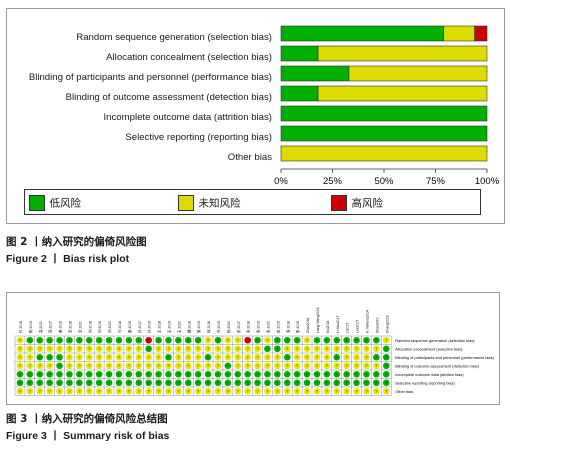 The image size is (563, 454). Describe the element at coordinates (376, 365) in the screenshot. I see `judgment-symbol-3-36: ?` at that location.